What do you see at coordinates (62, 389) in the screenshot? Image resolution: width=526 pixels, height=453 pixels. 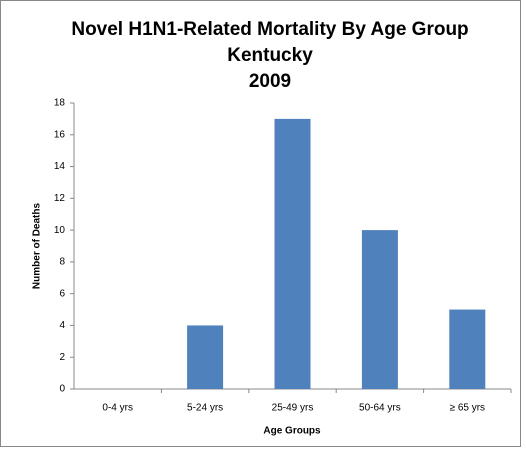 I see `y-tick-label: 0` at bounding box center [62, 389].